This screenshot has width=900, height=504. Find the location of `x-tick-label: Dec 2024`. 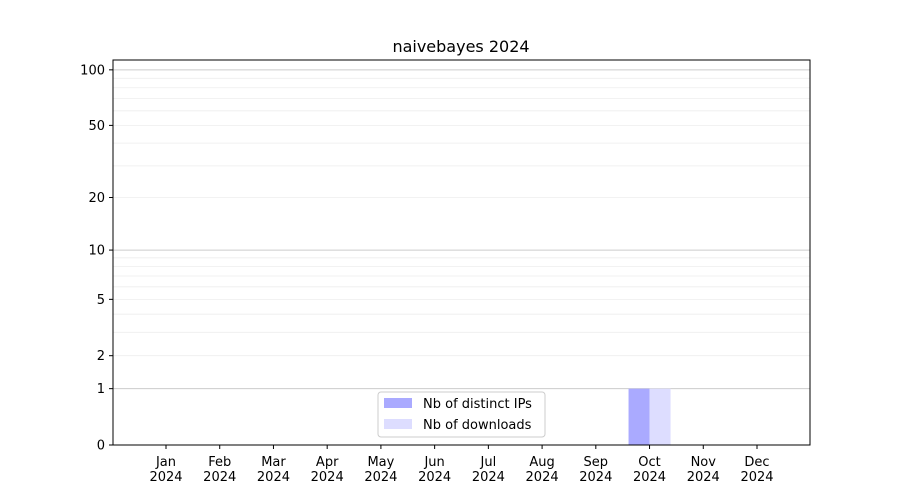

x-tick-label: Dec 2024 is located at coordinates (756, 470).